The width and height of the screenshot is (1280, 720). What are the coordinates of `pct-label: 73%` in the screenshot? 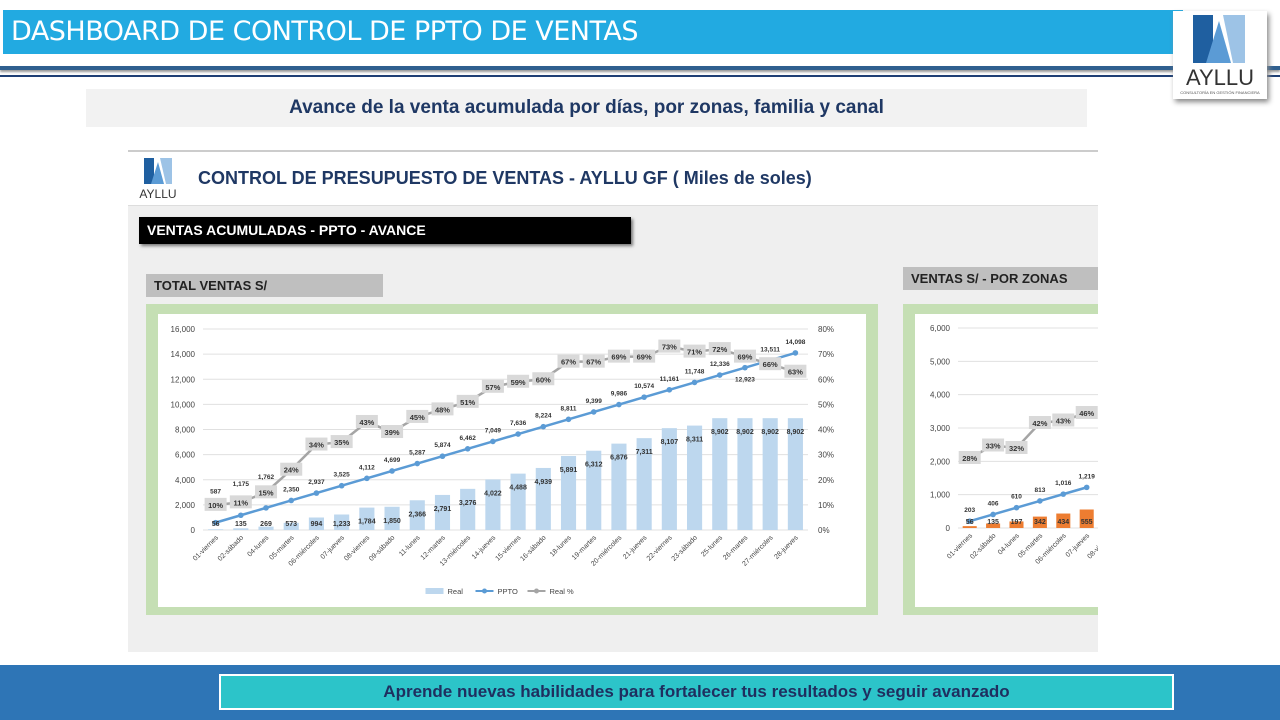 It's located at (669, 347).